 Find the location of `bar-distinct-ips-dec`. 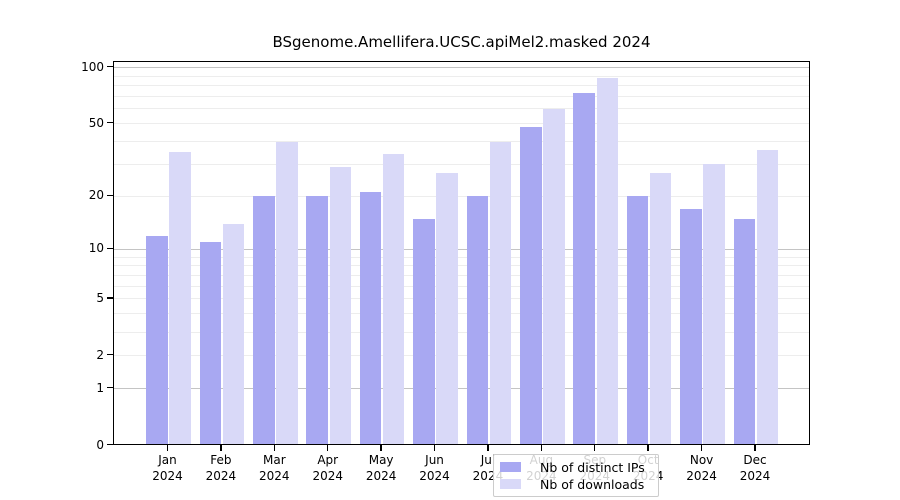

bar-distinct-ips-dec is located at coordinates (744, 331).